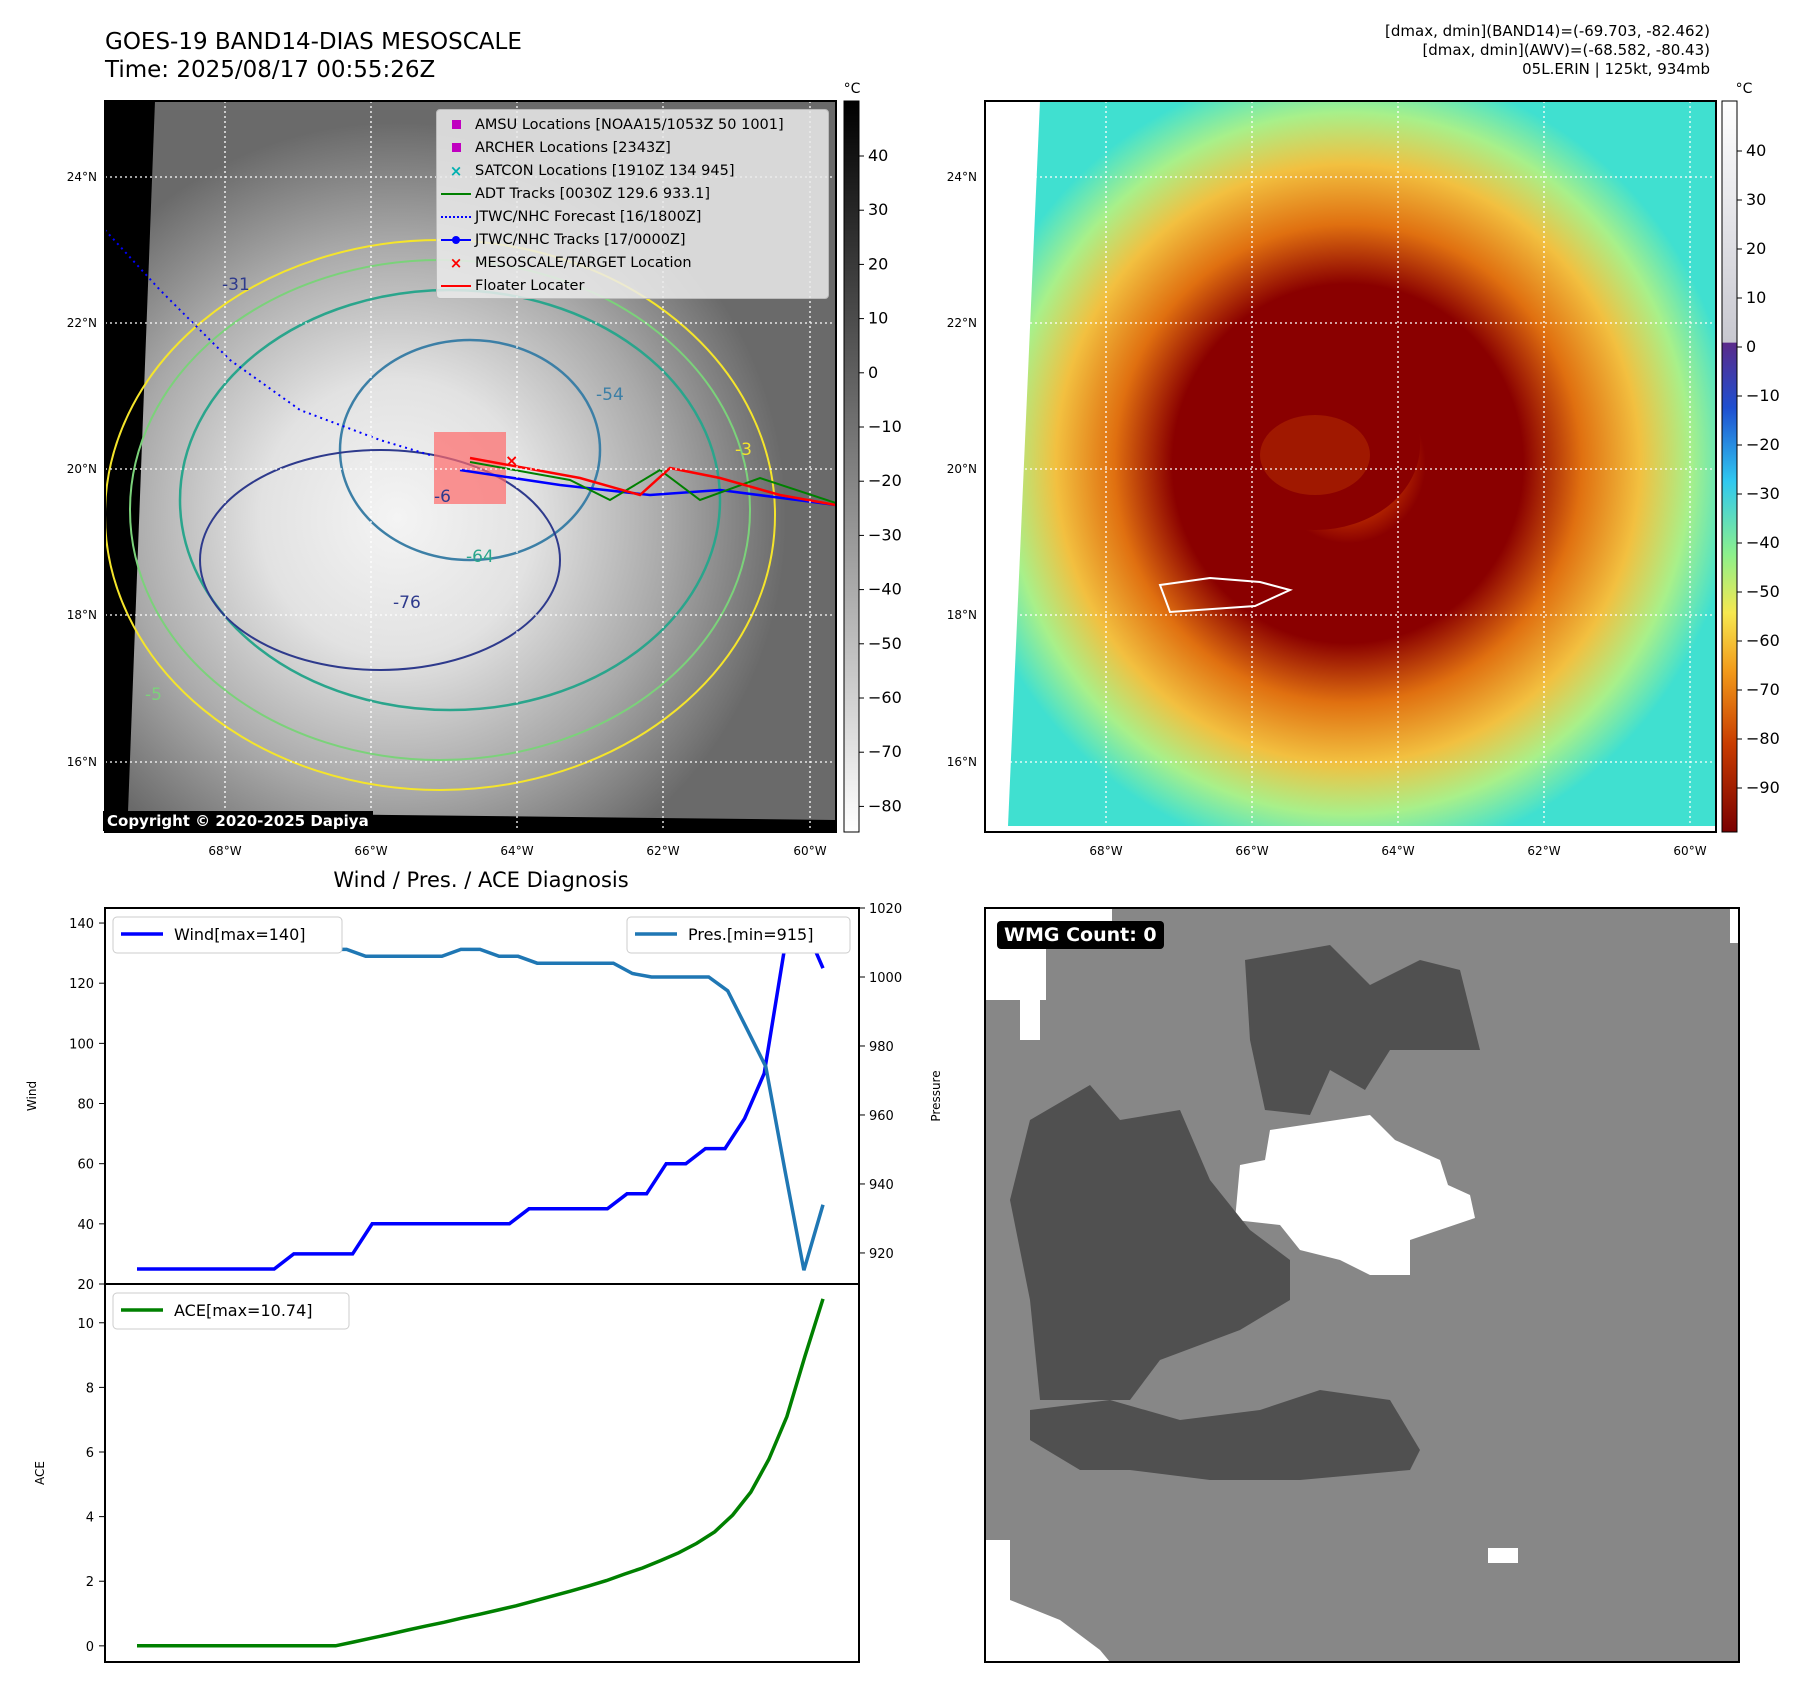 The height and width of the screenshot is (1690, 1797). I want to click on contour-label: -3, so click(743, 450).